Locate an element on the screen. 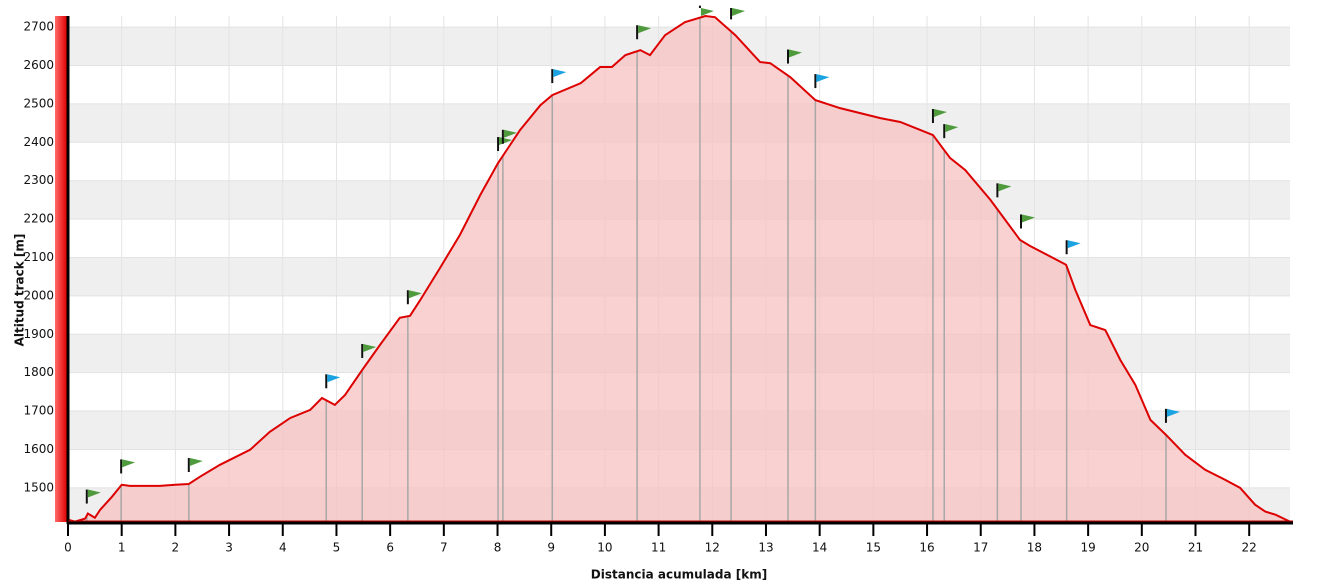  altitude-color-bar is located at coordinates (61, 269).